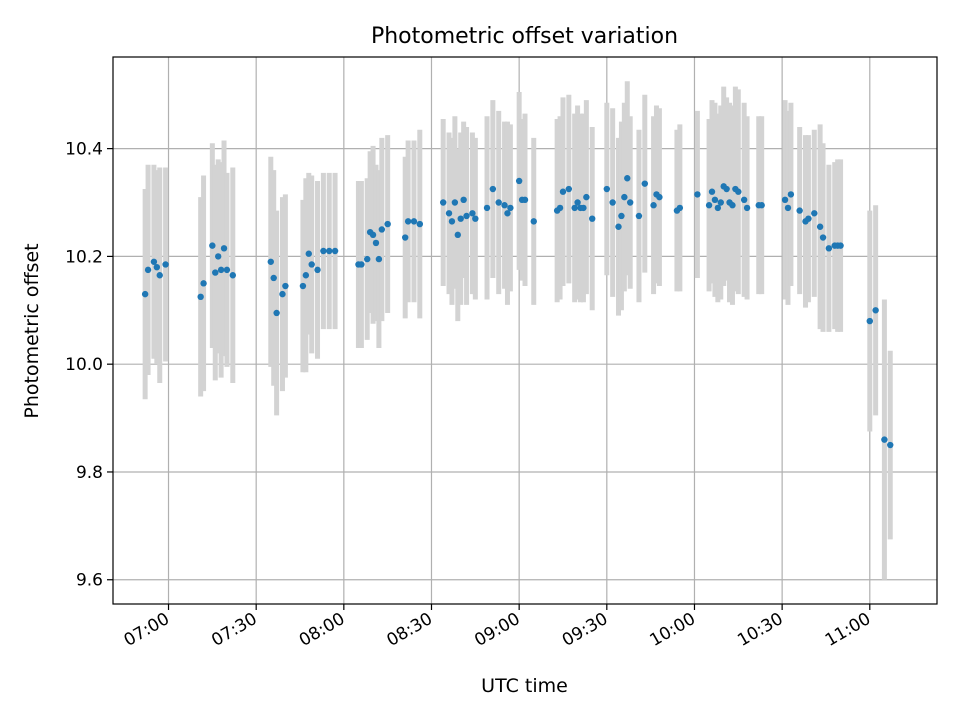 This screenshot has height=720, width=960. I want to click on x-tick-label: 11:00, so click(848, 630).